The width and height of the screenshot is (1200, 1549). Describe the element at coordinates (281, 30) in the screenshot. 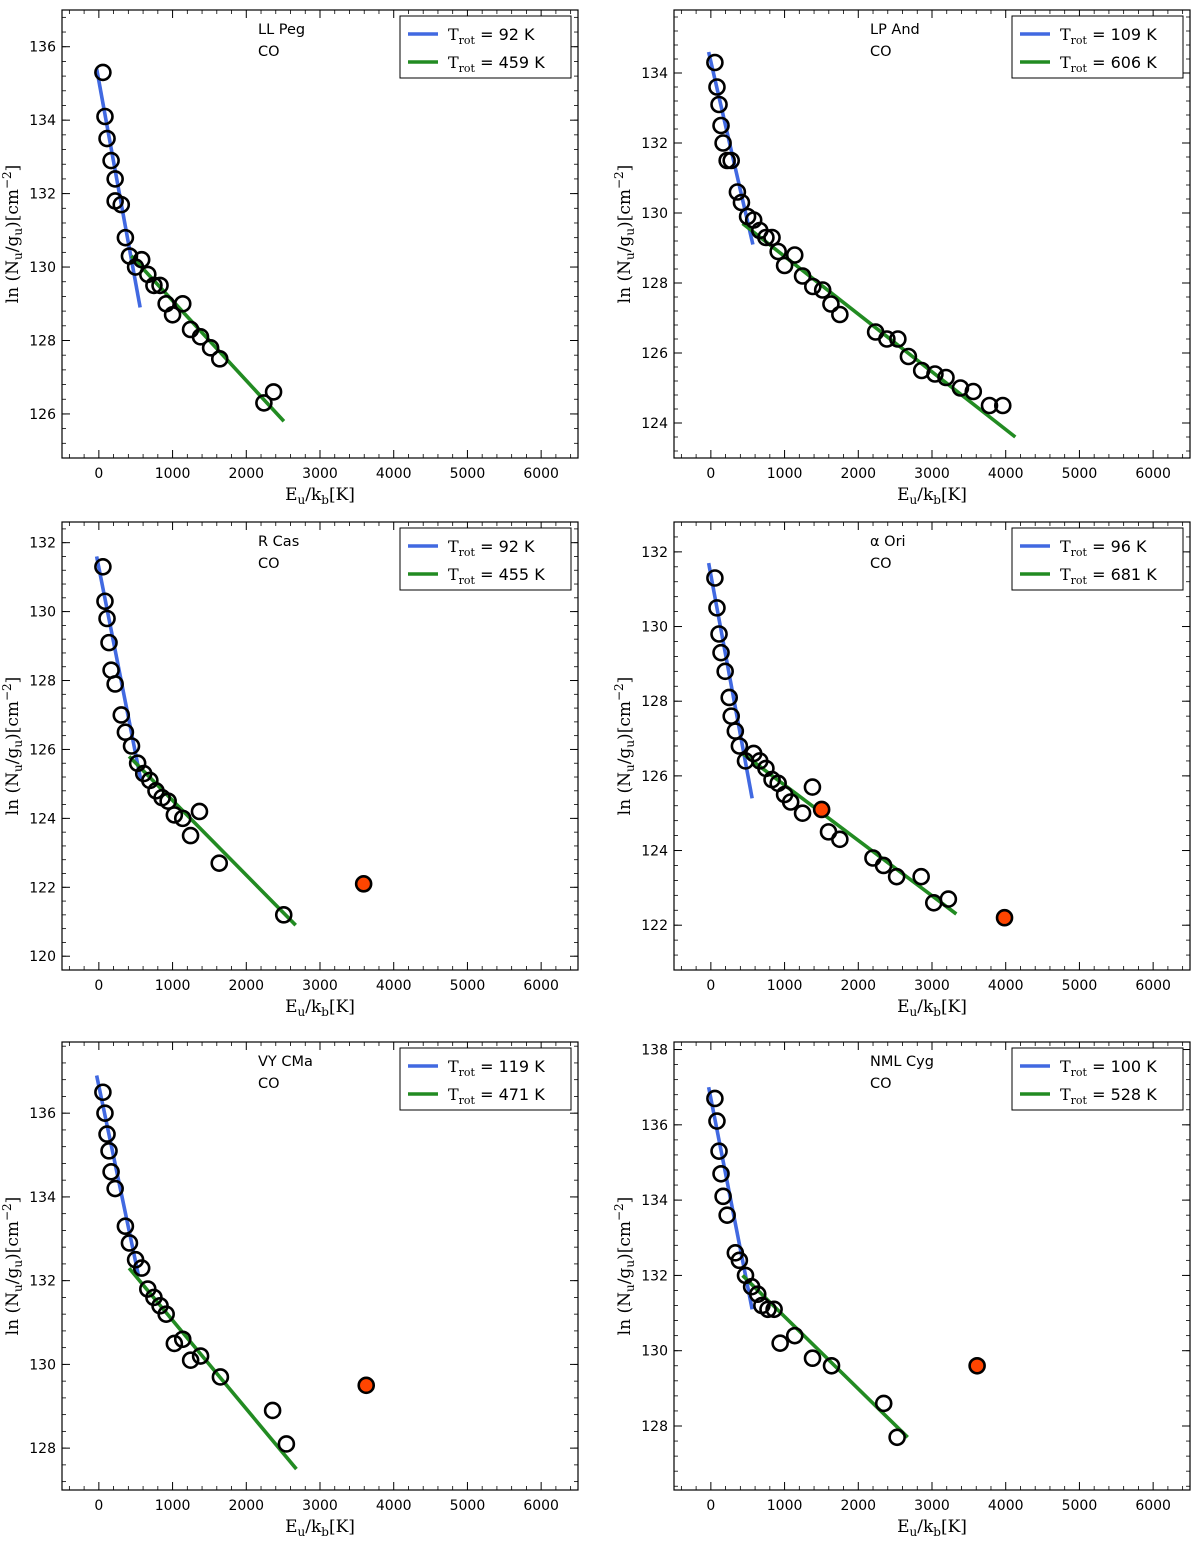

I see `panel-title: LL Peg` at that location.